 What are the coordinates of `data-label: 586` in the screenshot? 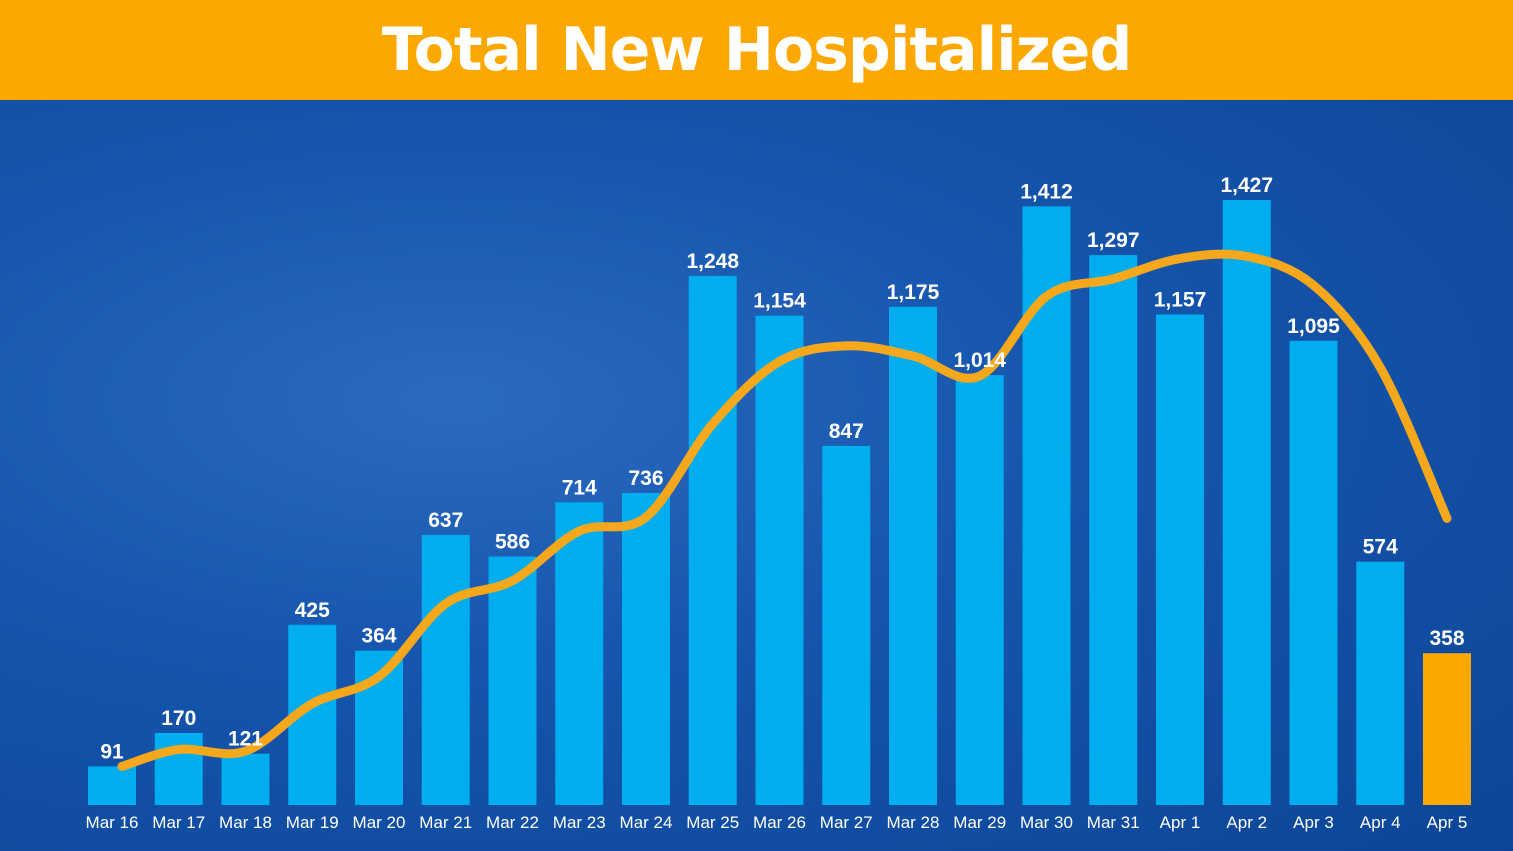 It's located at (512, 542).